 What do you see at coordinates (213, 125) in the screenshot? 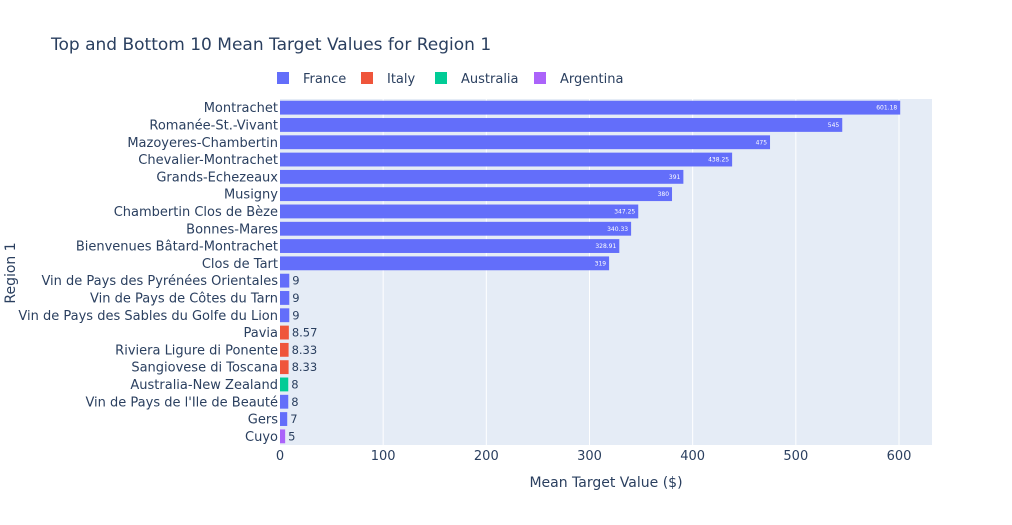
I see `y-tick-label: Romanée-St.-Vivant` at bounding box center [213, 125].